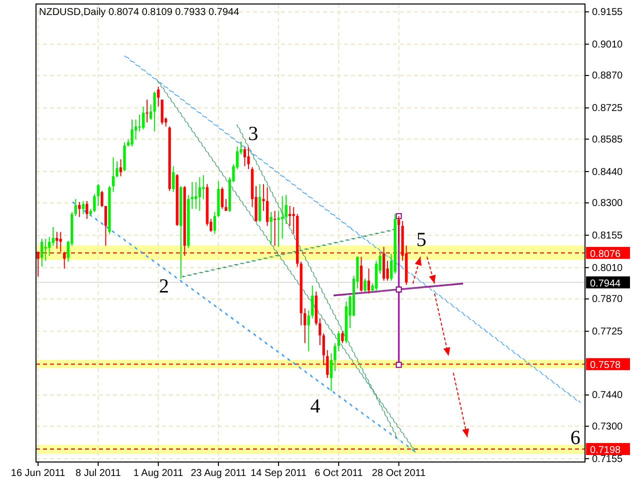 Image resolution: width=640 pixels, height=480 pixels. I want to click on annotation: 2, so click(163, 287).